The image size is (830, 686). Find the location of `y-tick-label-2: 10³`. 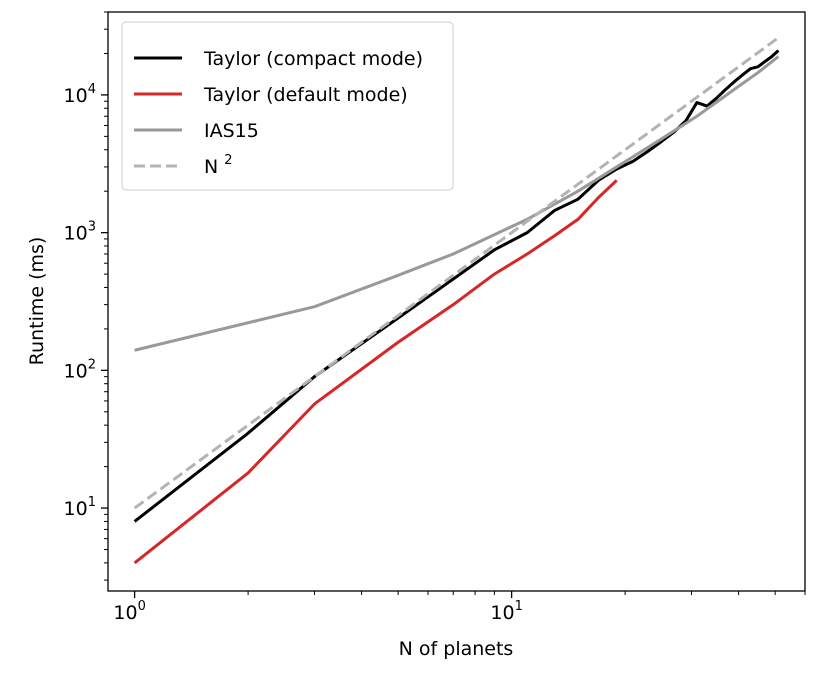

y-tick-label-2: 10³ is located at coordinates (80, 232).